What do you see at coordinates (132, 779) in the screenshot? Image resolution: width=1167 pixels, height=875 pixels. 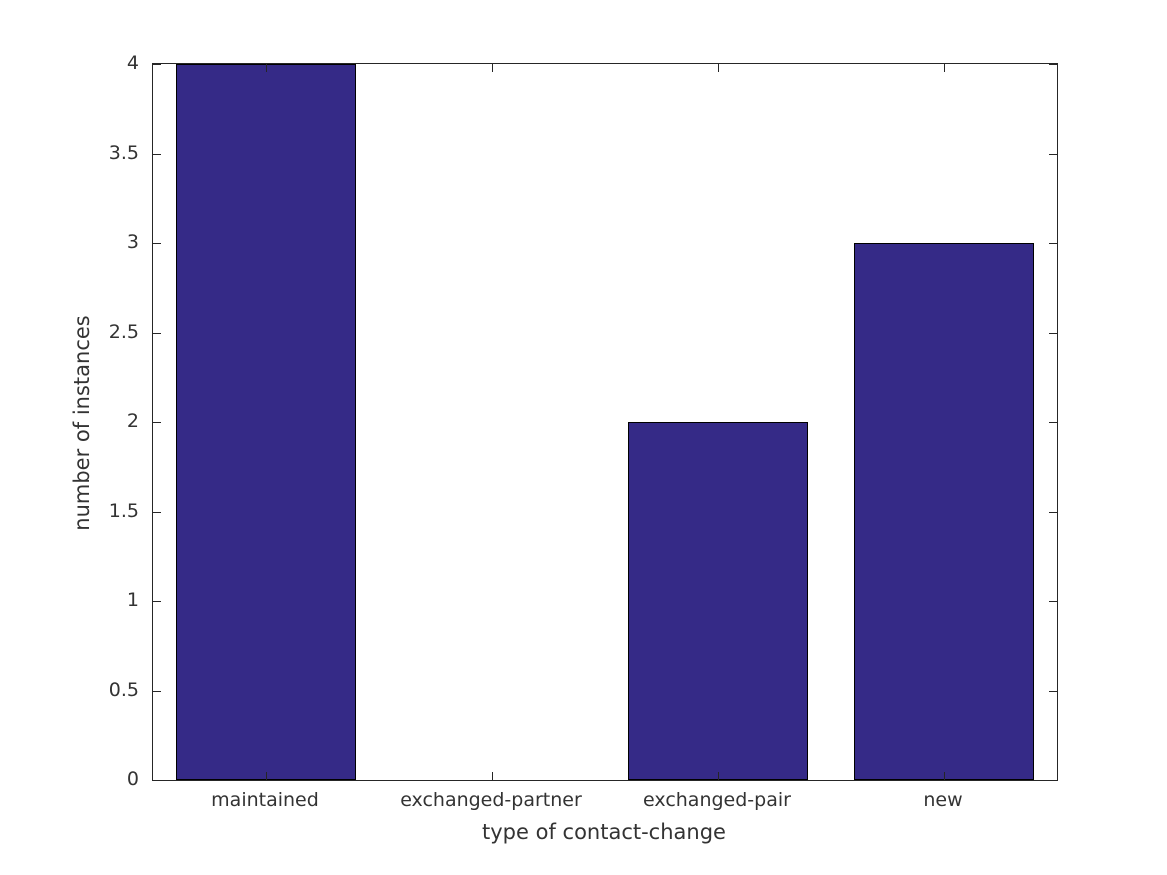 I see `y-tick-label-0: 0` at bounding box center [132, 779].